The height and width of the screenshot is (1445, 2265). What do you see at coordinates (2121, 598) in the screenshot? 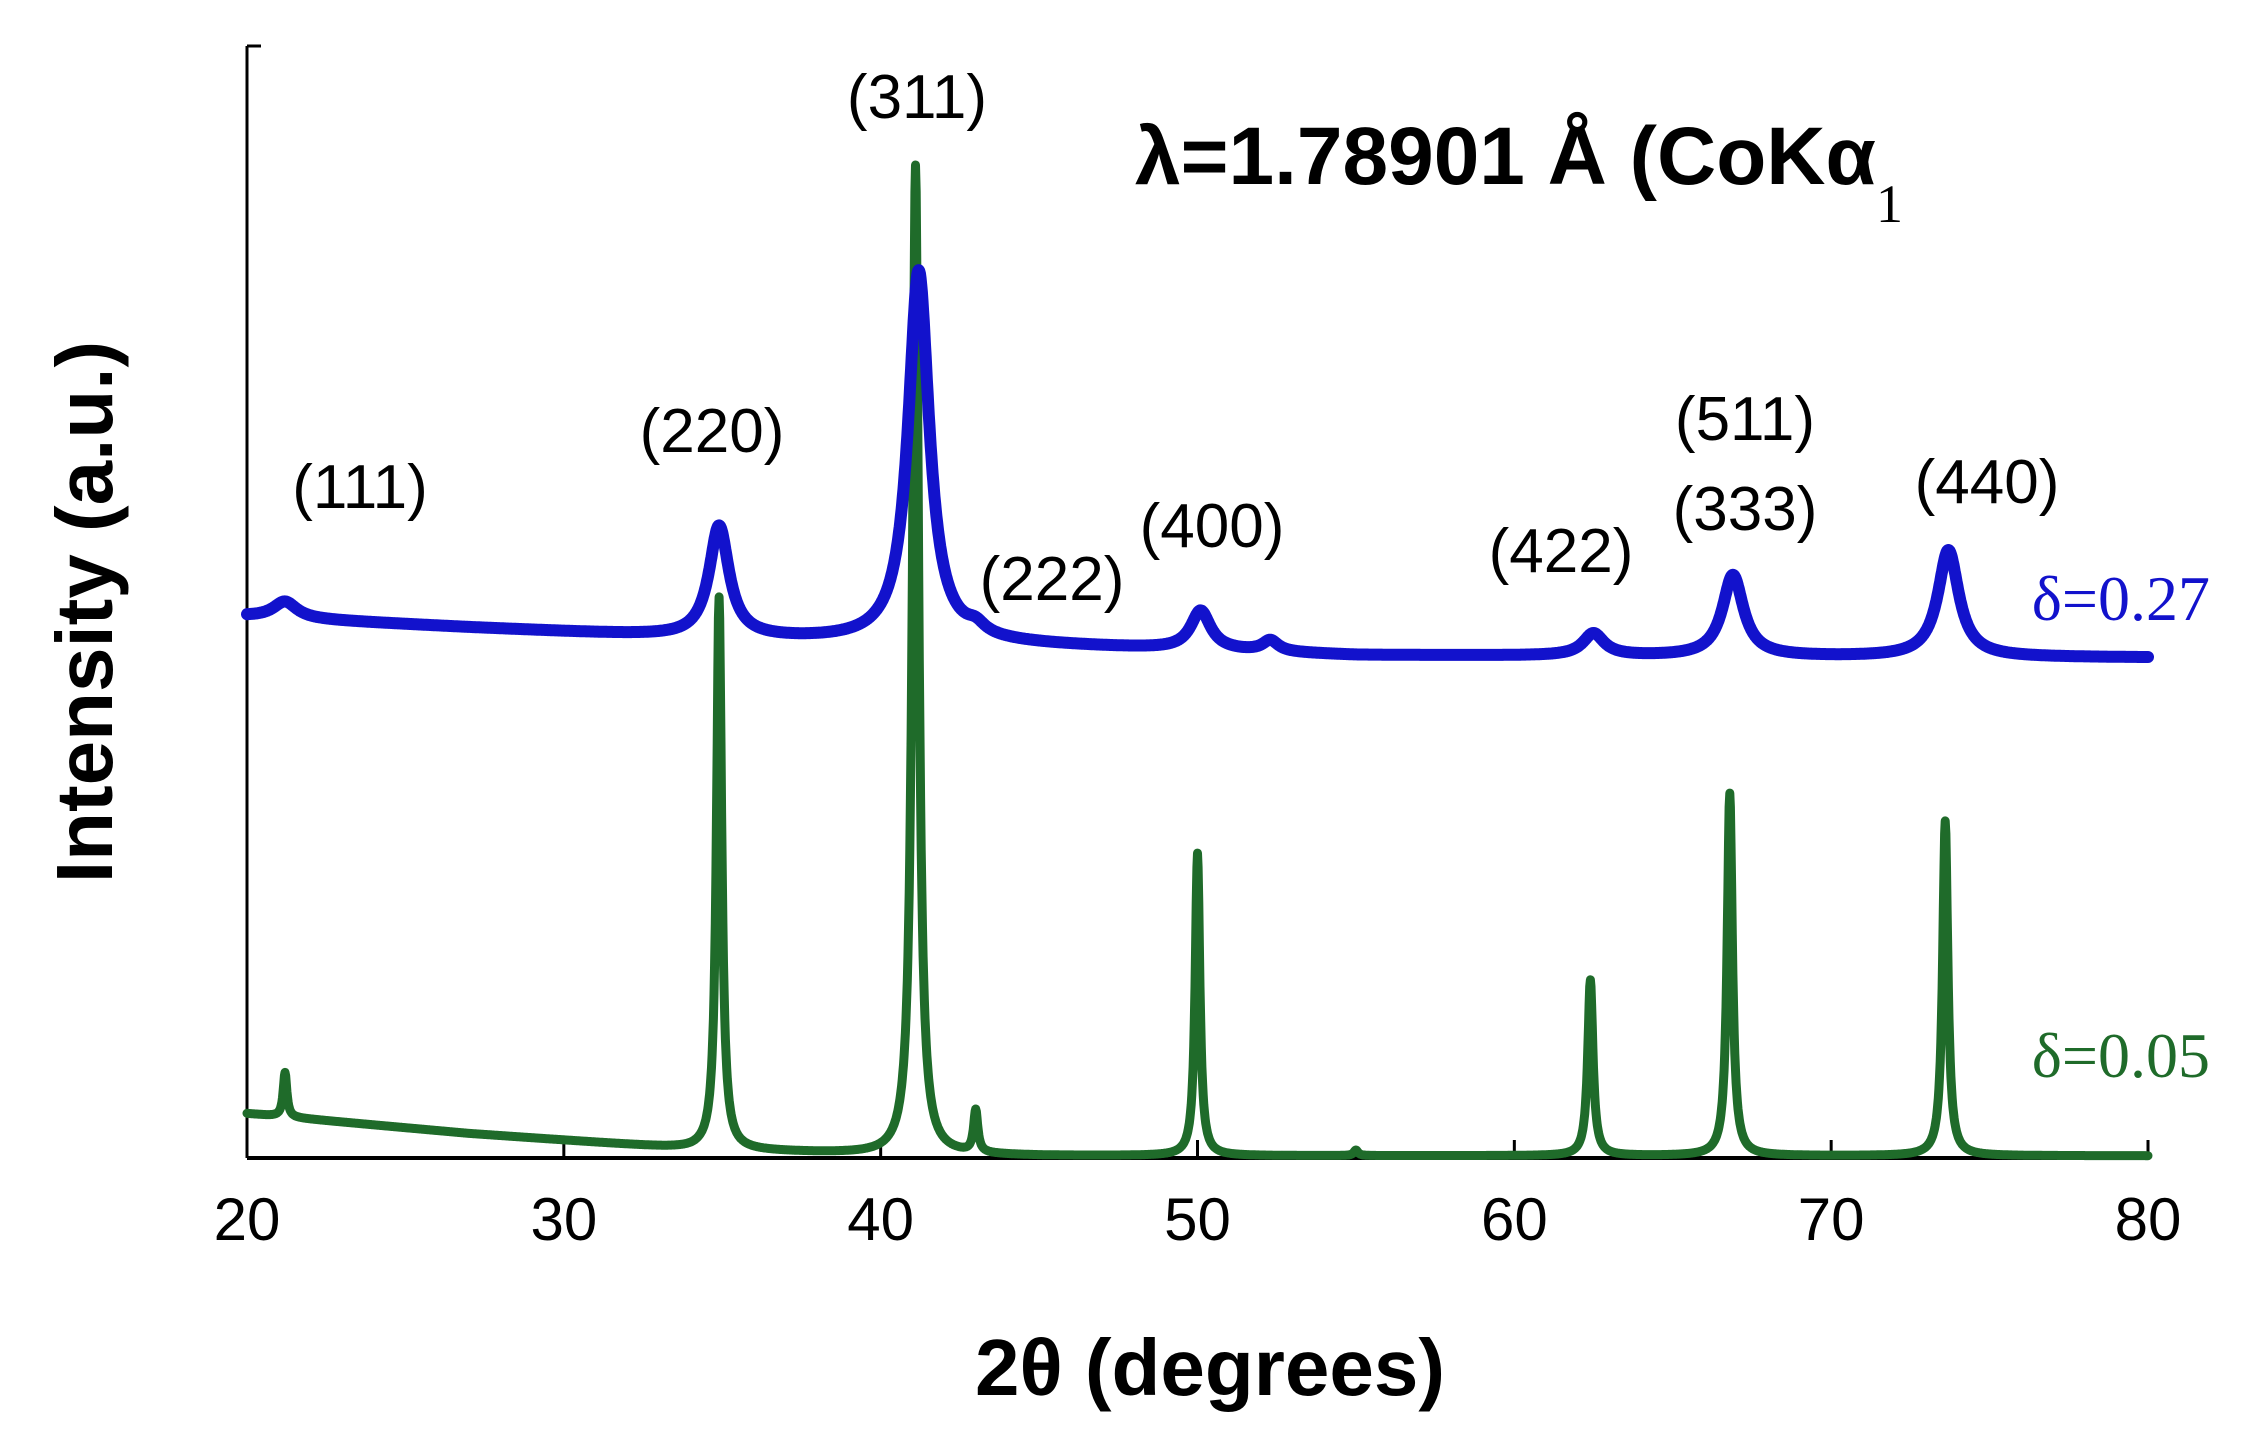
I see `series-label-delta-0-27: δ=0.27` at bounding box center [2121, 598].